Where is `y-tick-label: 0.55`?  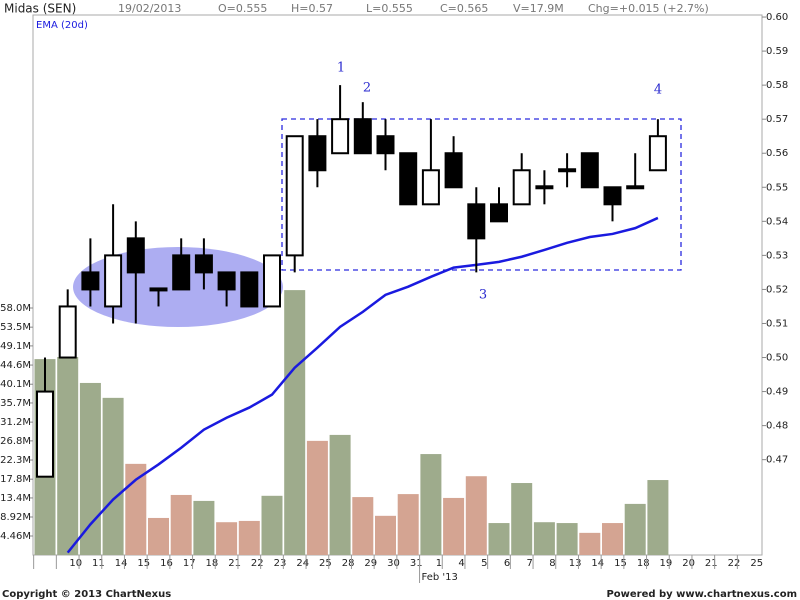
y-tick-label: 0.55 is located at coordinates (777, 187).